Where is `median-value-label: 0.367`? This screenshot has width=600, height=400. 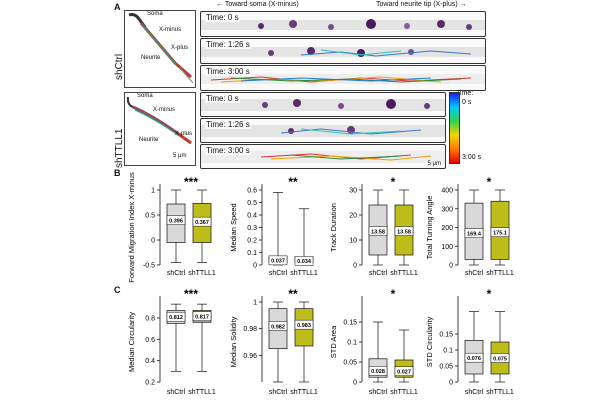
median-value-label: 0.367 is located at coordinates (202, 223).